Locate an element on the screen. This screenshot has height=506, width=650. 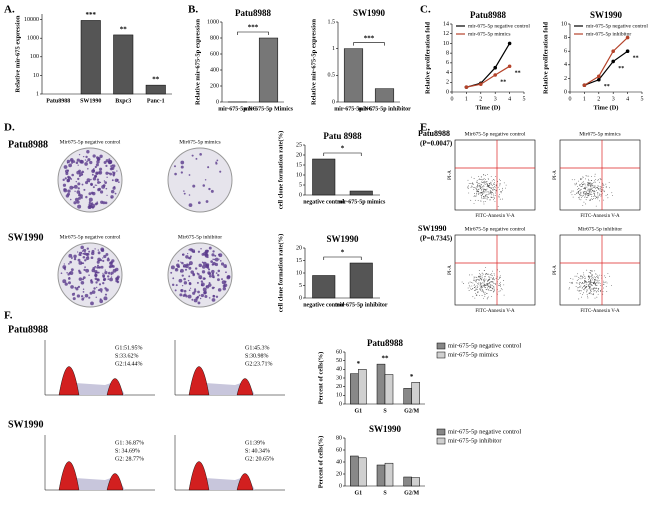
plot-frame is located at coordinates (600, 175).